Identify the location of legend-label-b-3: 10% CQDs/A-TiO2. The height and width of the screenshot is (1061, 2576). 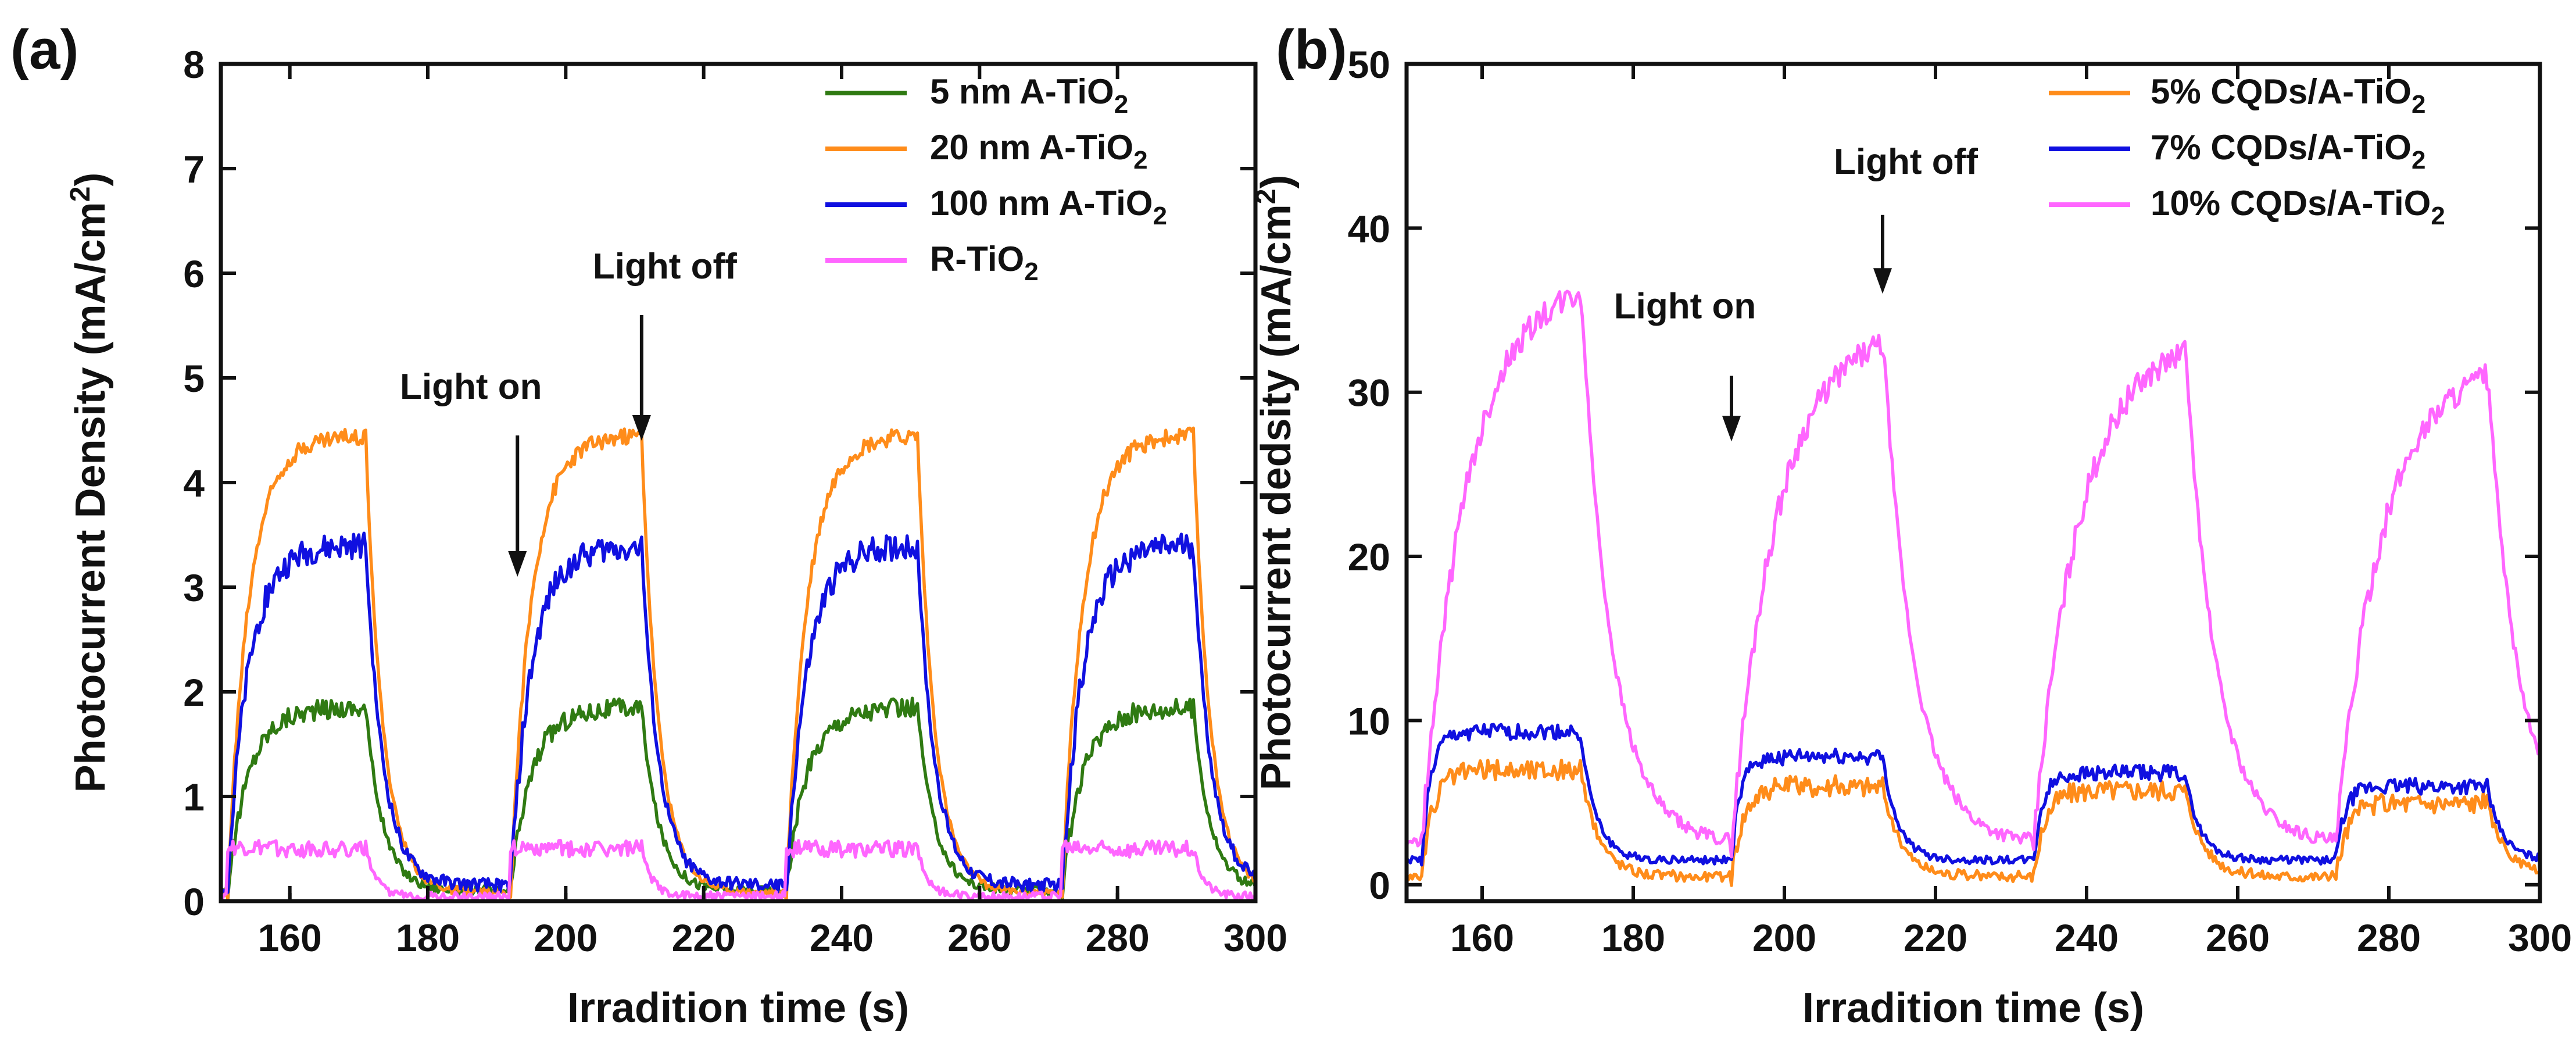
(2298, 207).